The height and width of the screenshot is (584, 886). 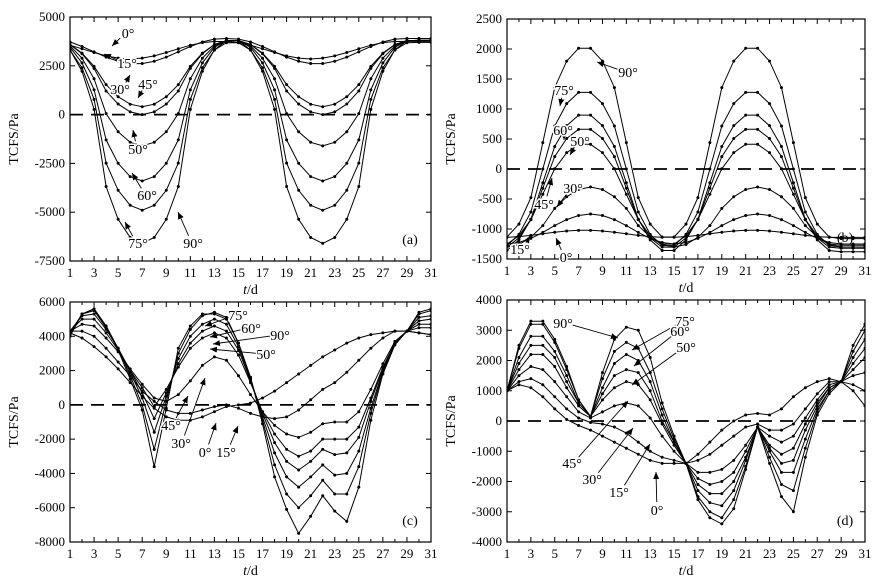 What do you see at coordinates (383, 553) in the screenshot?
I see `x-tick-label: 27` at bounding box center [383, 553].